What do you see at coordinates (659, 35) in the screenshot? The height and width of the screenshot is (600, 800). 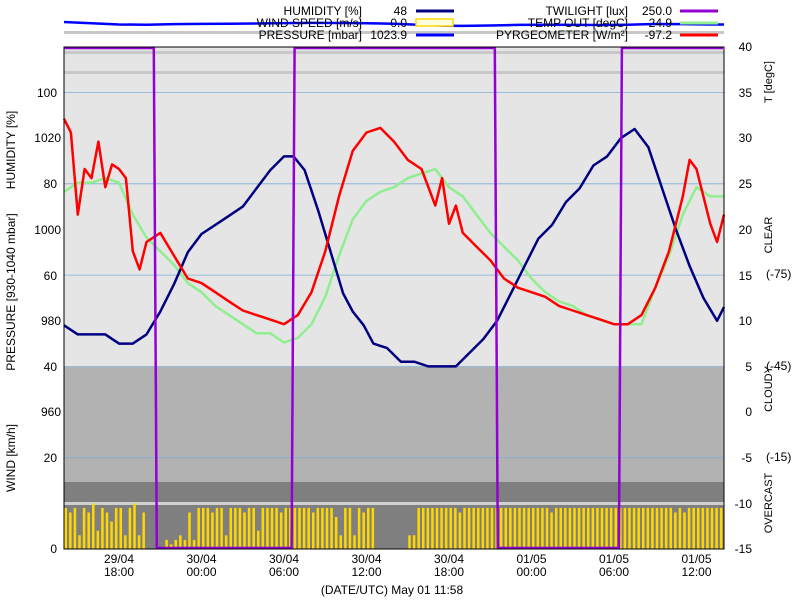 I see `legend-pyrgeometer-value: -97.2` at bounding box center [659, 35].